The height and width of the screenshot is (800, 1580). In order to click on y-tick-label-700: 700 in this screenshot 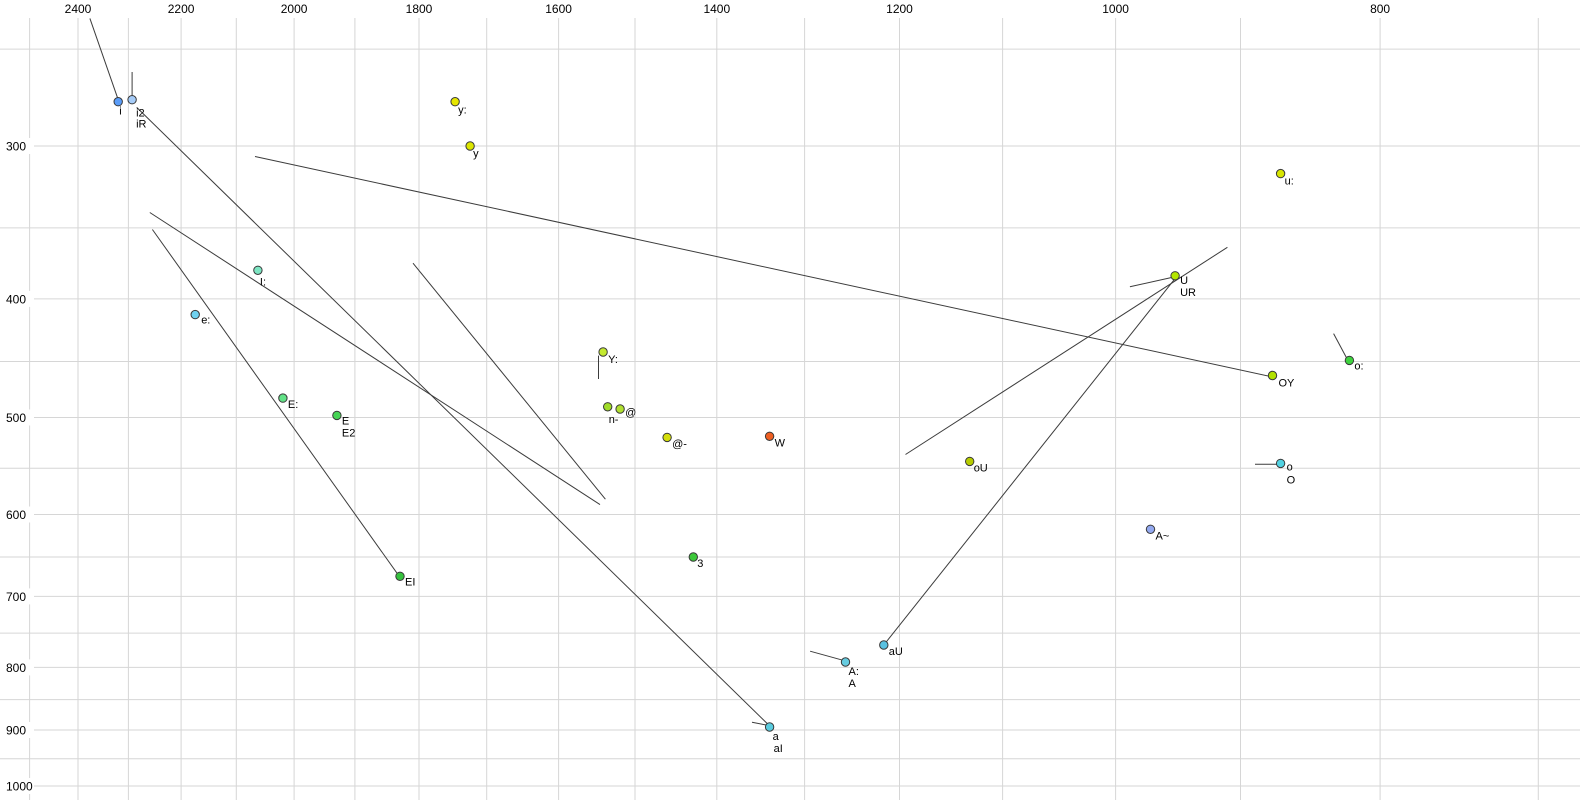, I will do `click(16, 597)`.